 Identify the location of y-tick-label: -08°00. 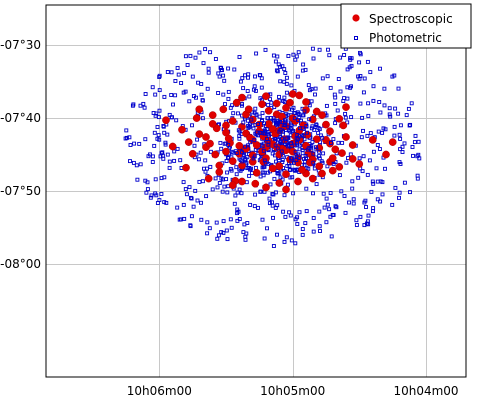
(20, 264).